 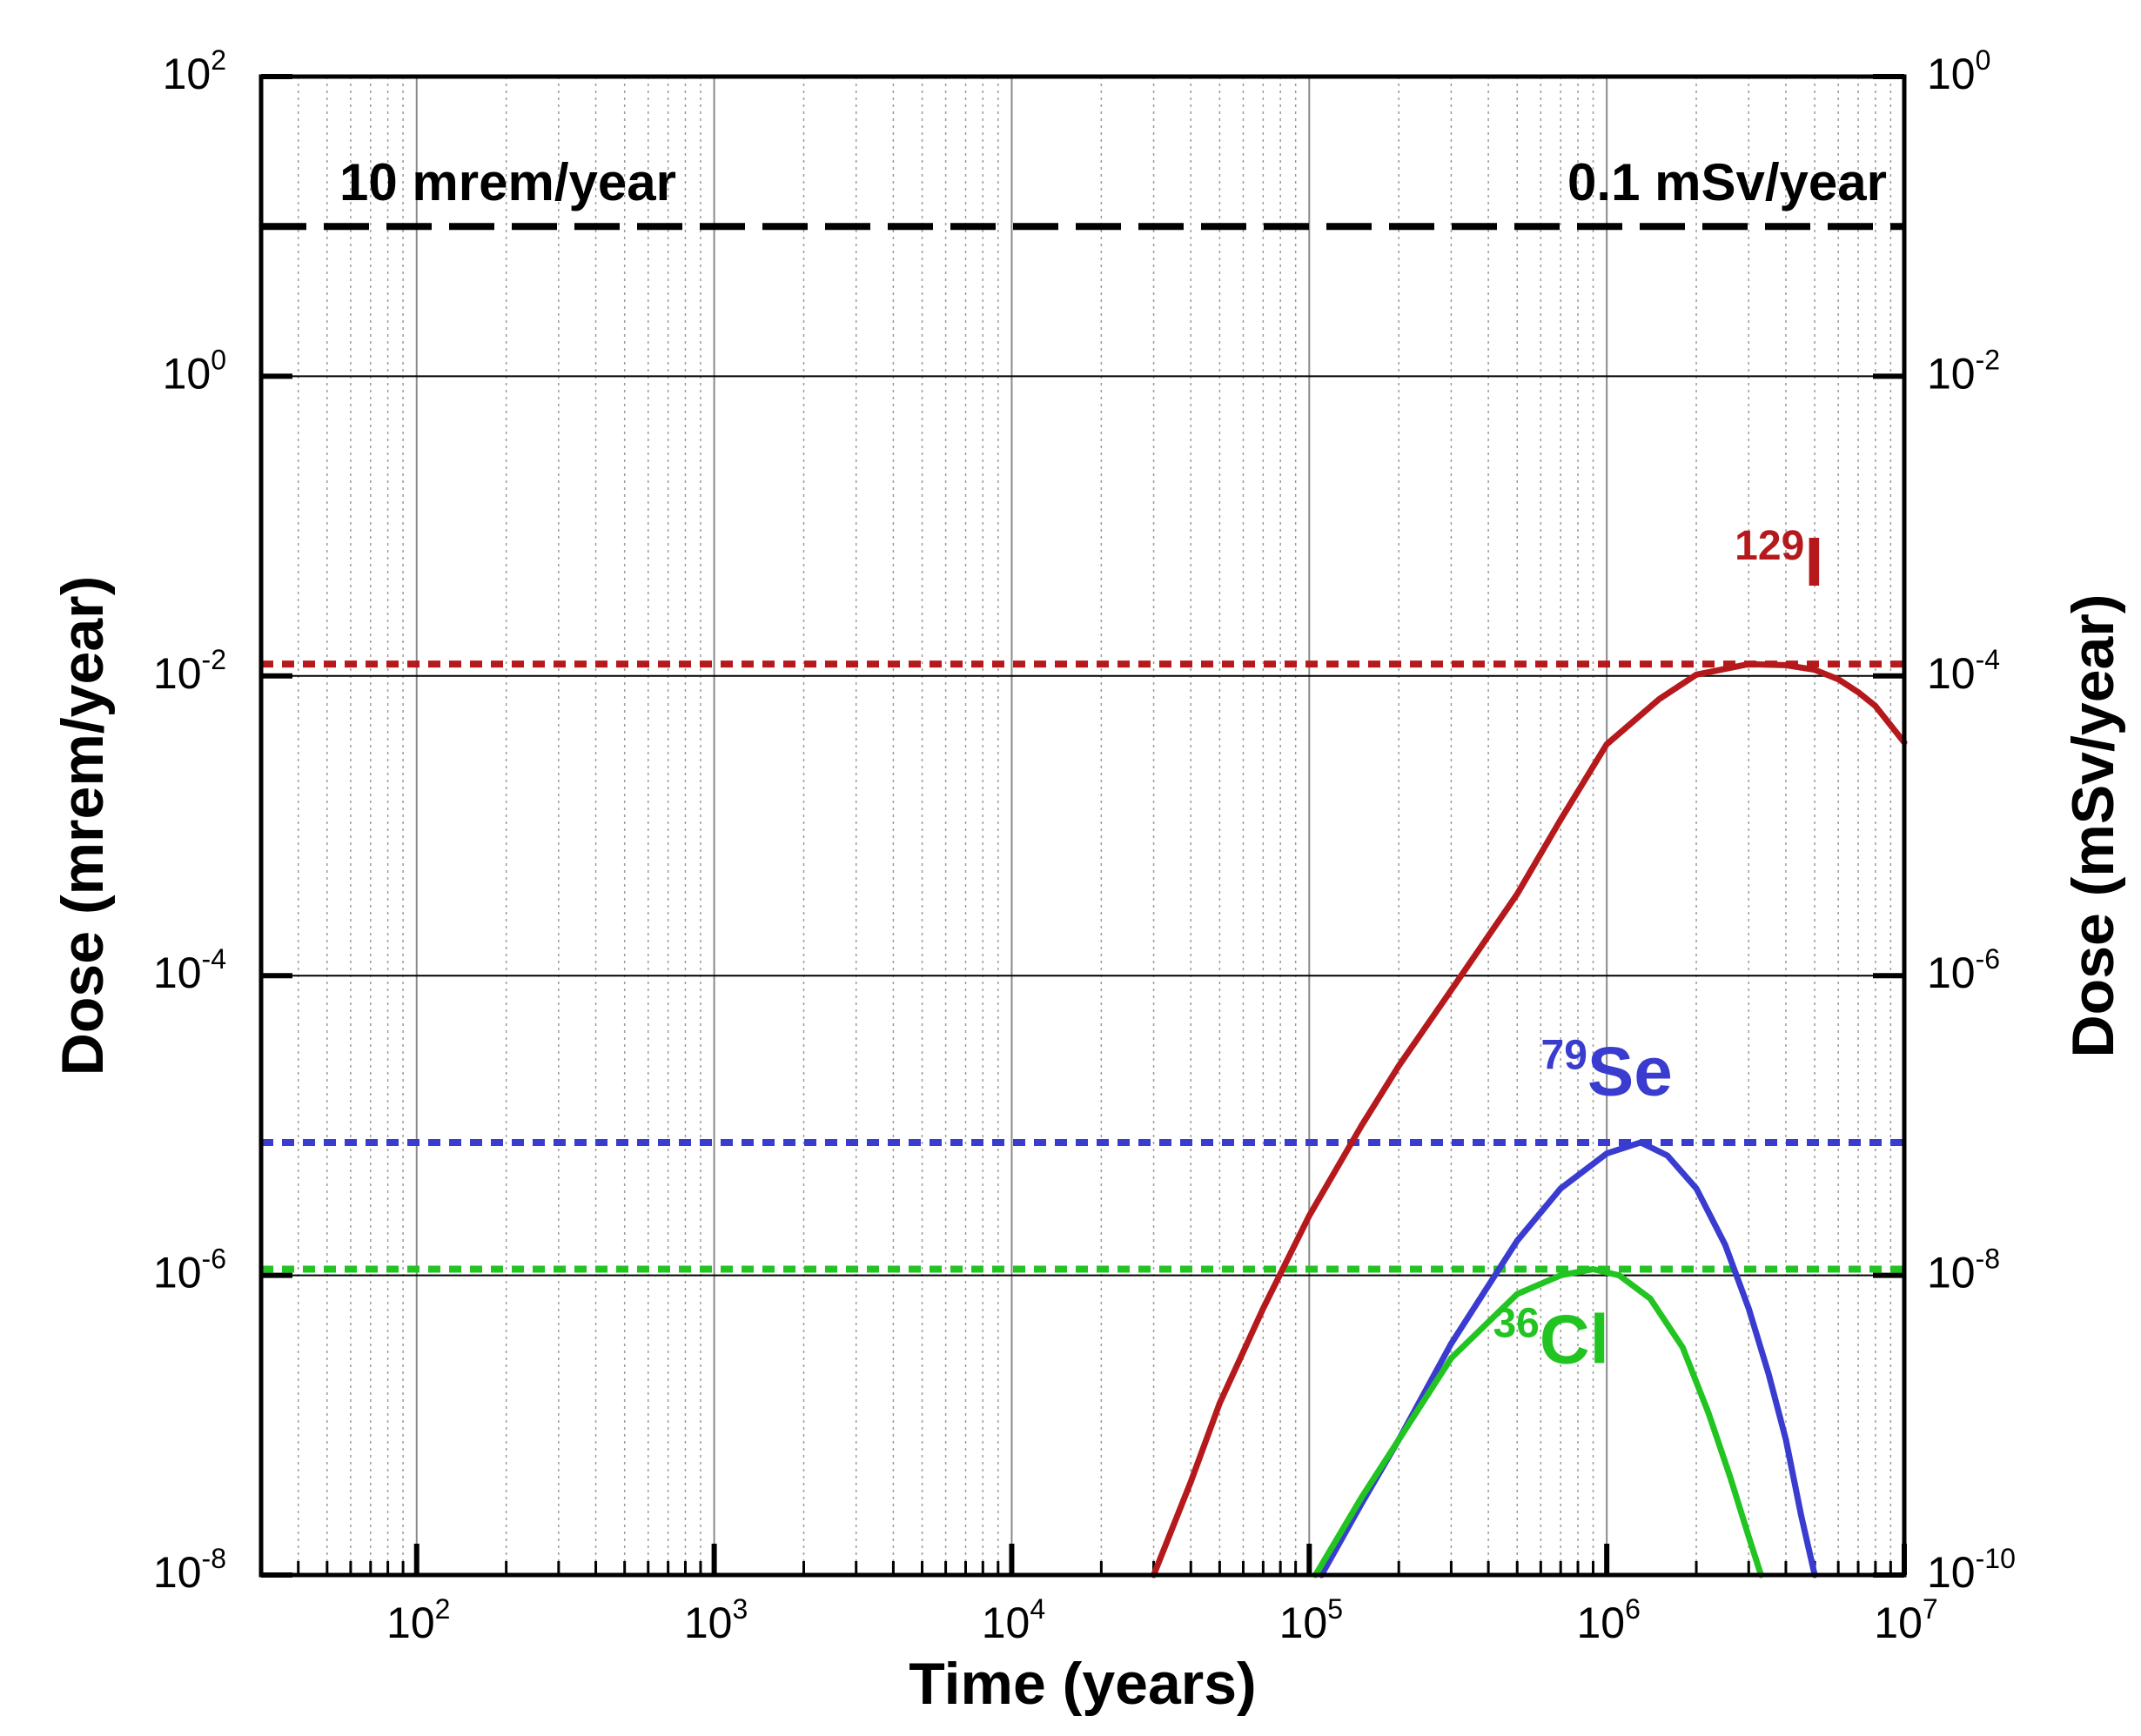 What do you see at coordinates (1964, 970) in the screenshot?
I see `y2-tick-label: 10⁻⁶` at bounding box center [1964, 970].